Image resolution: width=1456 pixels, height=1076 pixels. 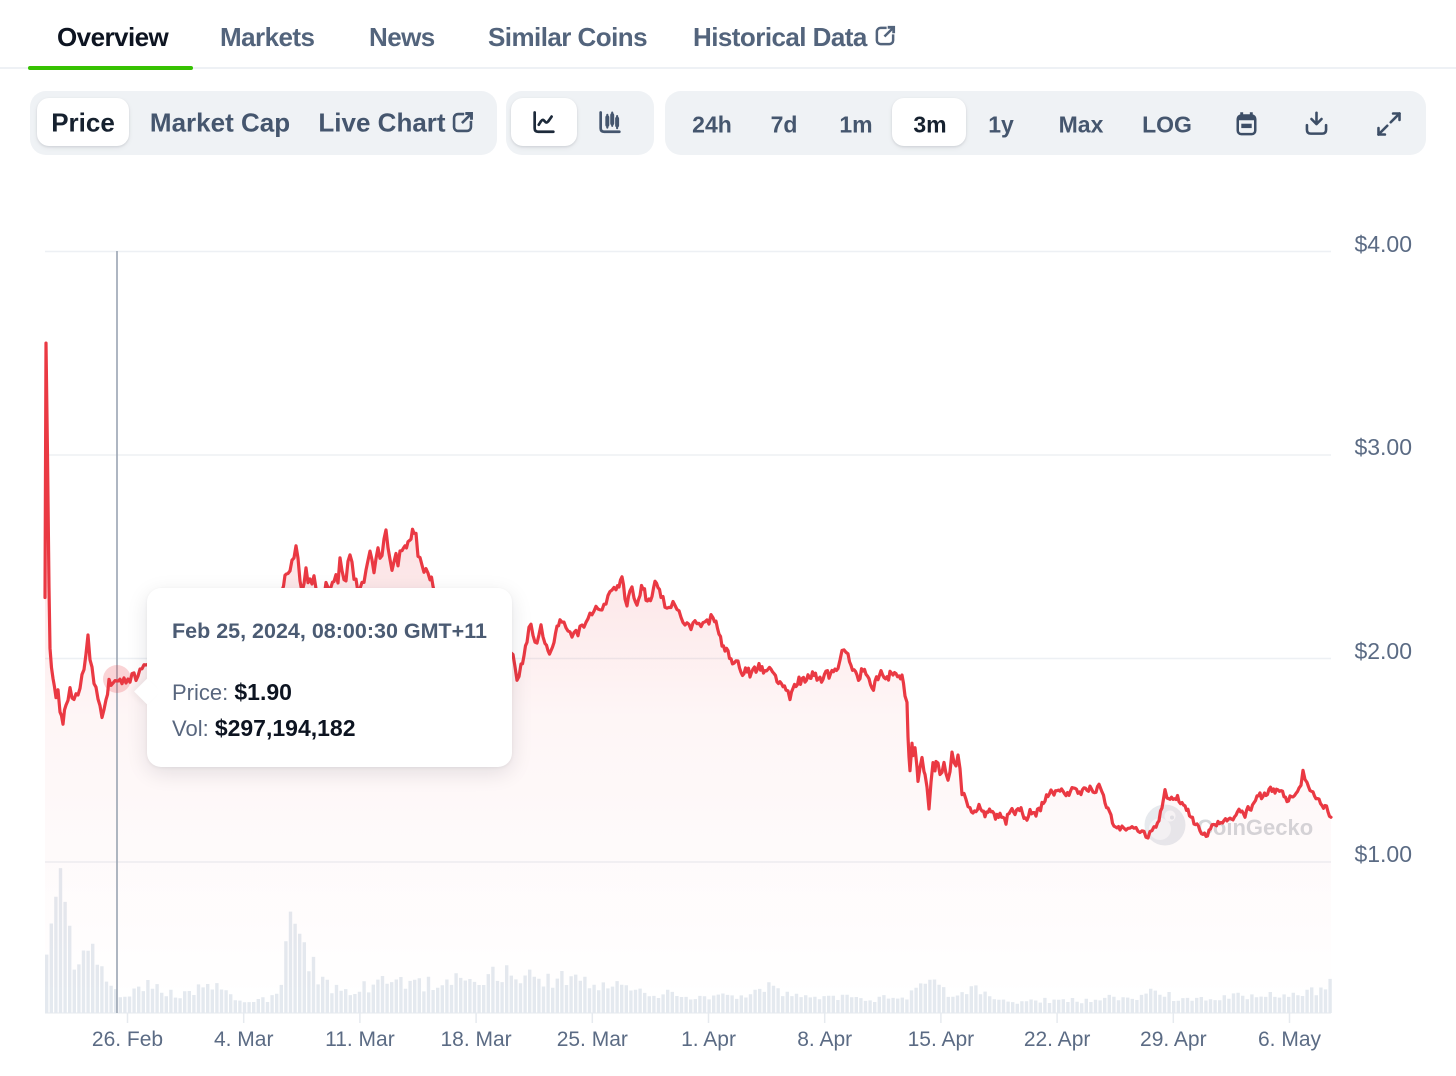 What do you see at coordinates (592, 1039) in the screenshot?
I see `svg-text: 25. Mar` at bounding box center [592, 1039].